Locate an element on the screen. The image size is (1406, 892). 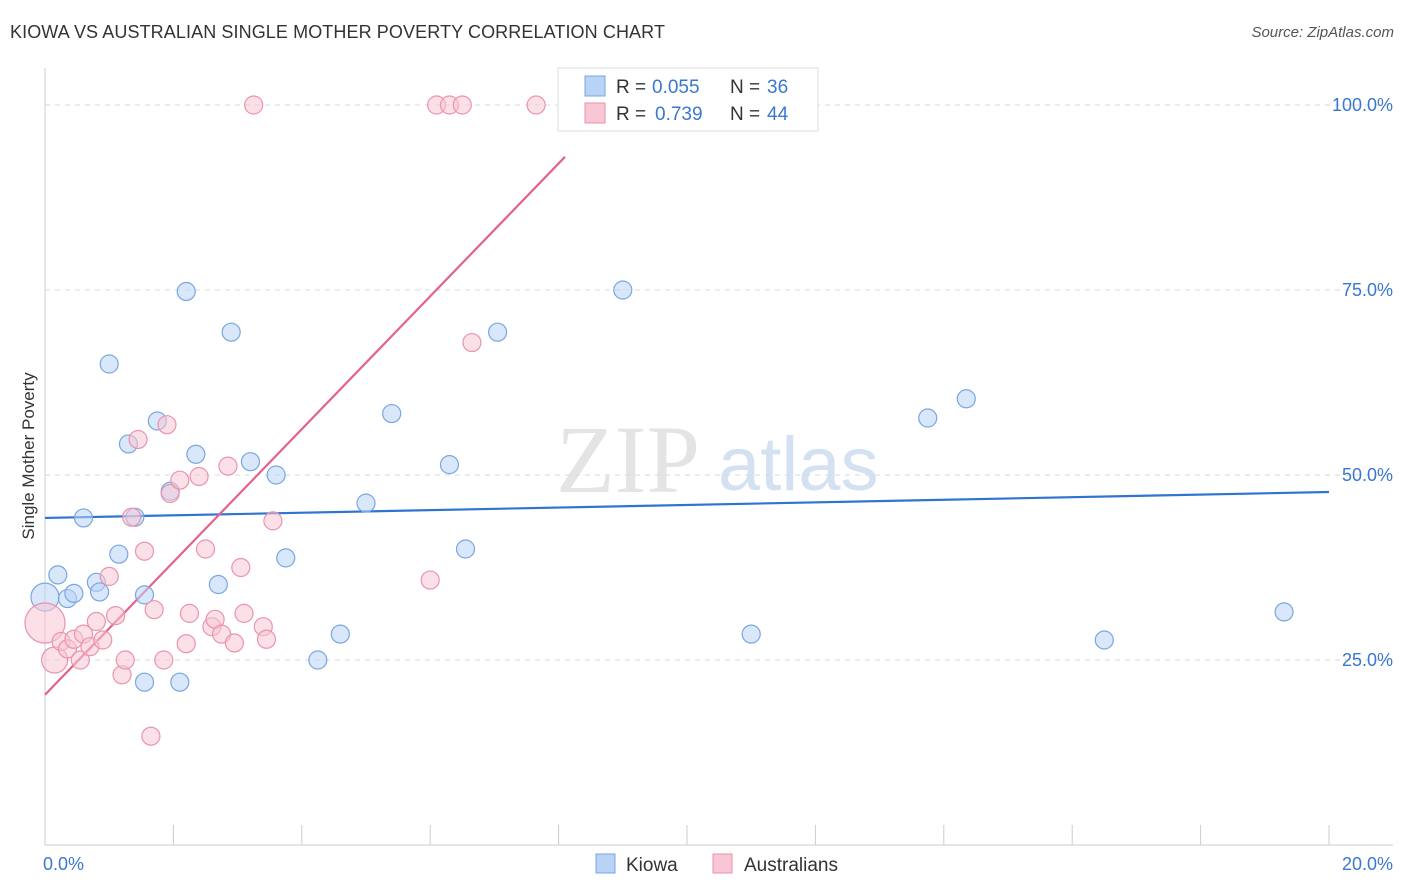
y-axis-title: Single Mother Poverty is located at coordinates (28, 456).